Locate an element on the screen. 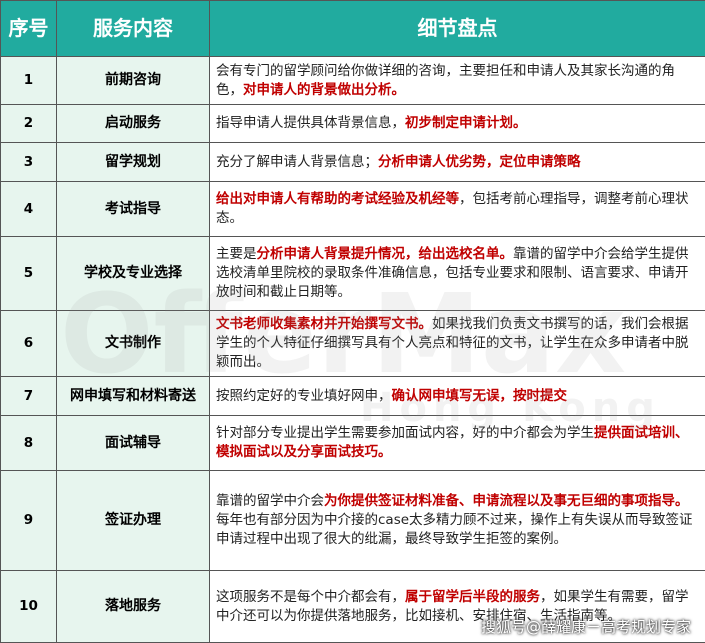 The image size is (705, 643). service-name: 面试辅导 is located at coordinates (133, 443).